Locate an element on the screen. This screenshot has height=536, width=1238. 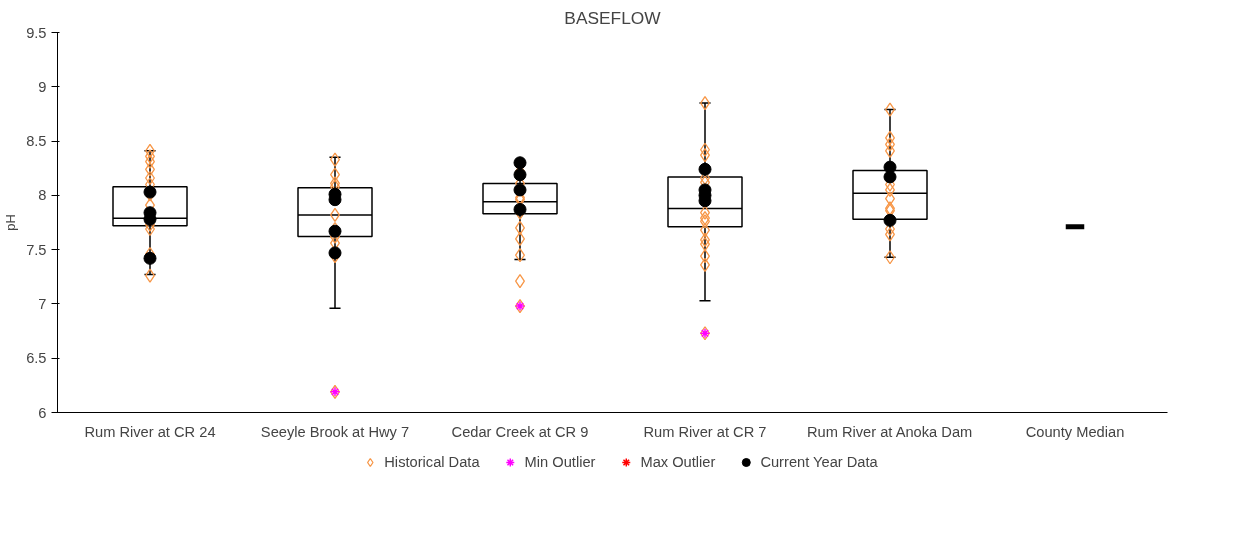
legend-label: Current Year Data is located at coordinates (819, 462).